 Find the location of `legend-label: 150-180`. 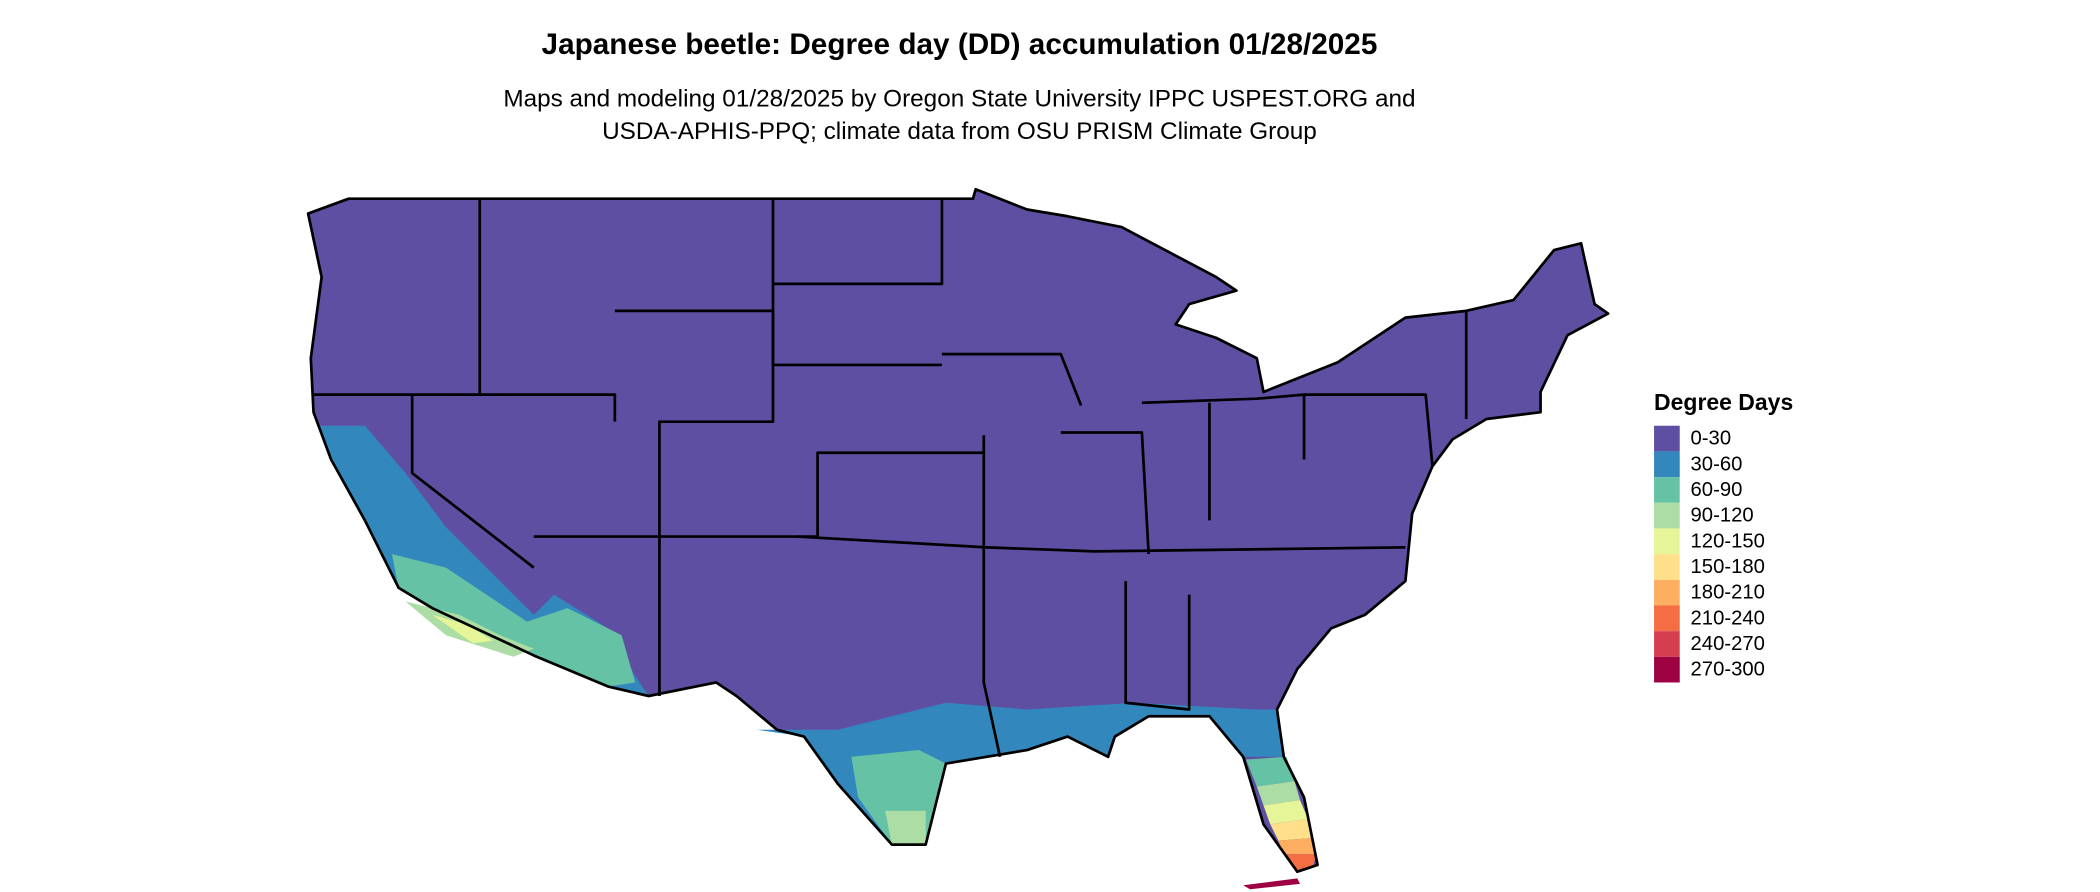

legend-label: 150-180 is located at coordinates (1728, 567).